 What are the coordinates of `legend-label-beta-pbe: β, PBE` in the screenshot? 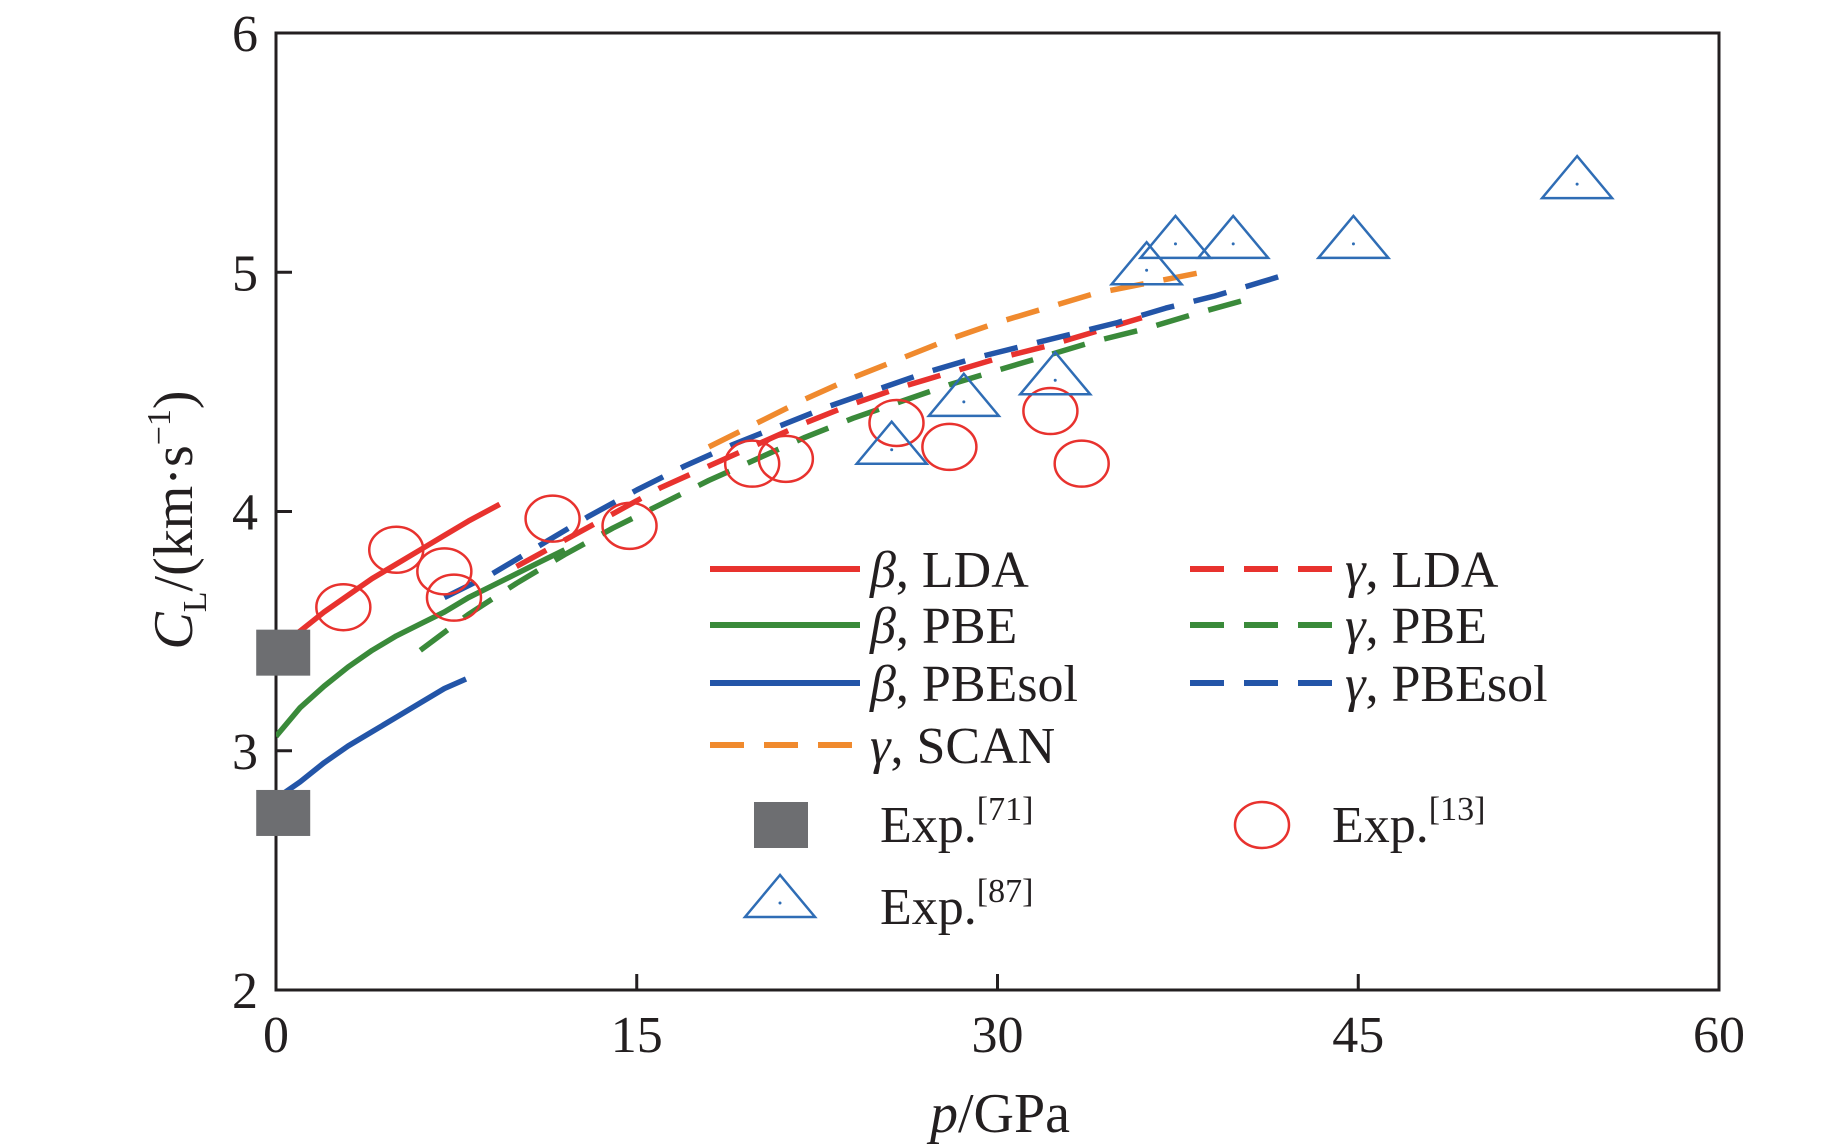 It's located at (943, 626).